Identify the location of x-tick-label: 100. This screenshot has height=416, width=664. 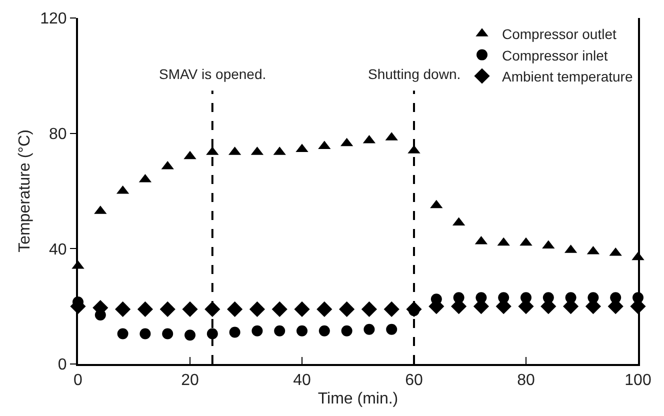
(638, 381).